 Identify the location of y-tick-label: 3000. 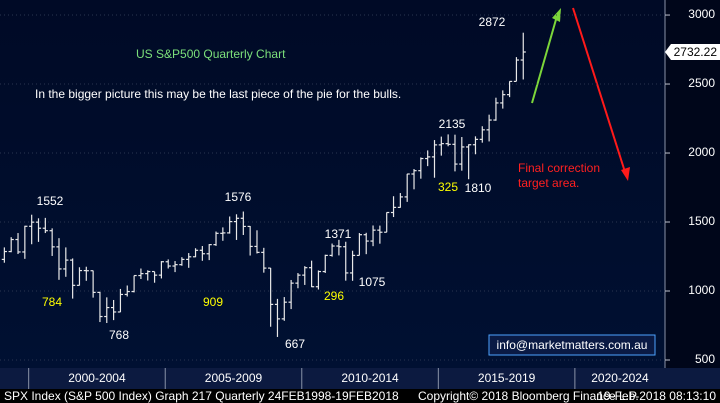
(701, 14).